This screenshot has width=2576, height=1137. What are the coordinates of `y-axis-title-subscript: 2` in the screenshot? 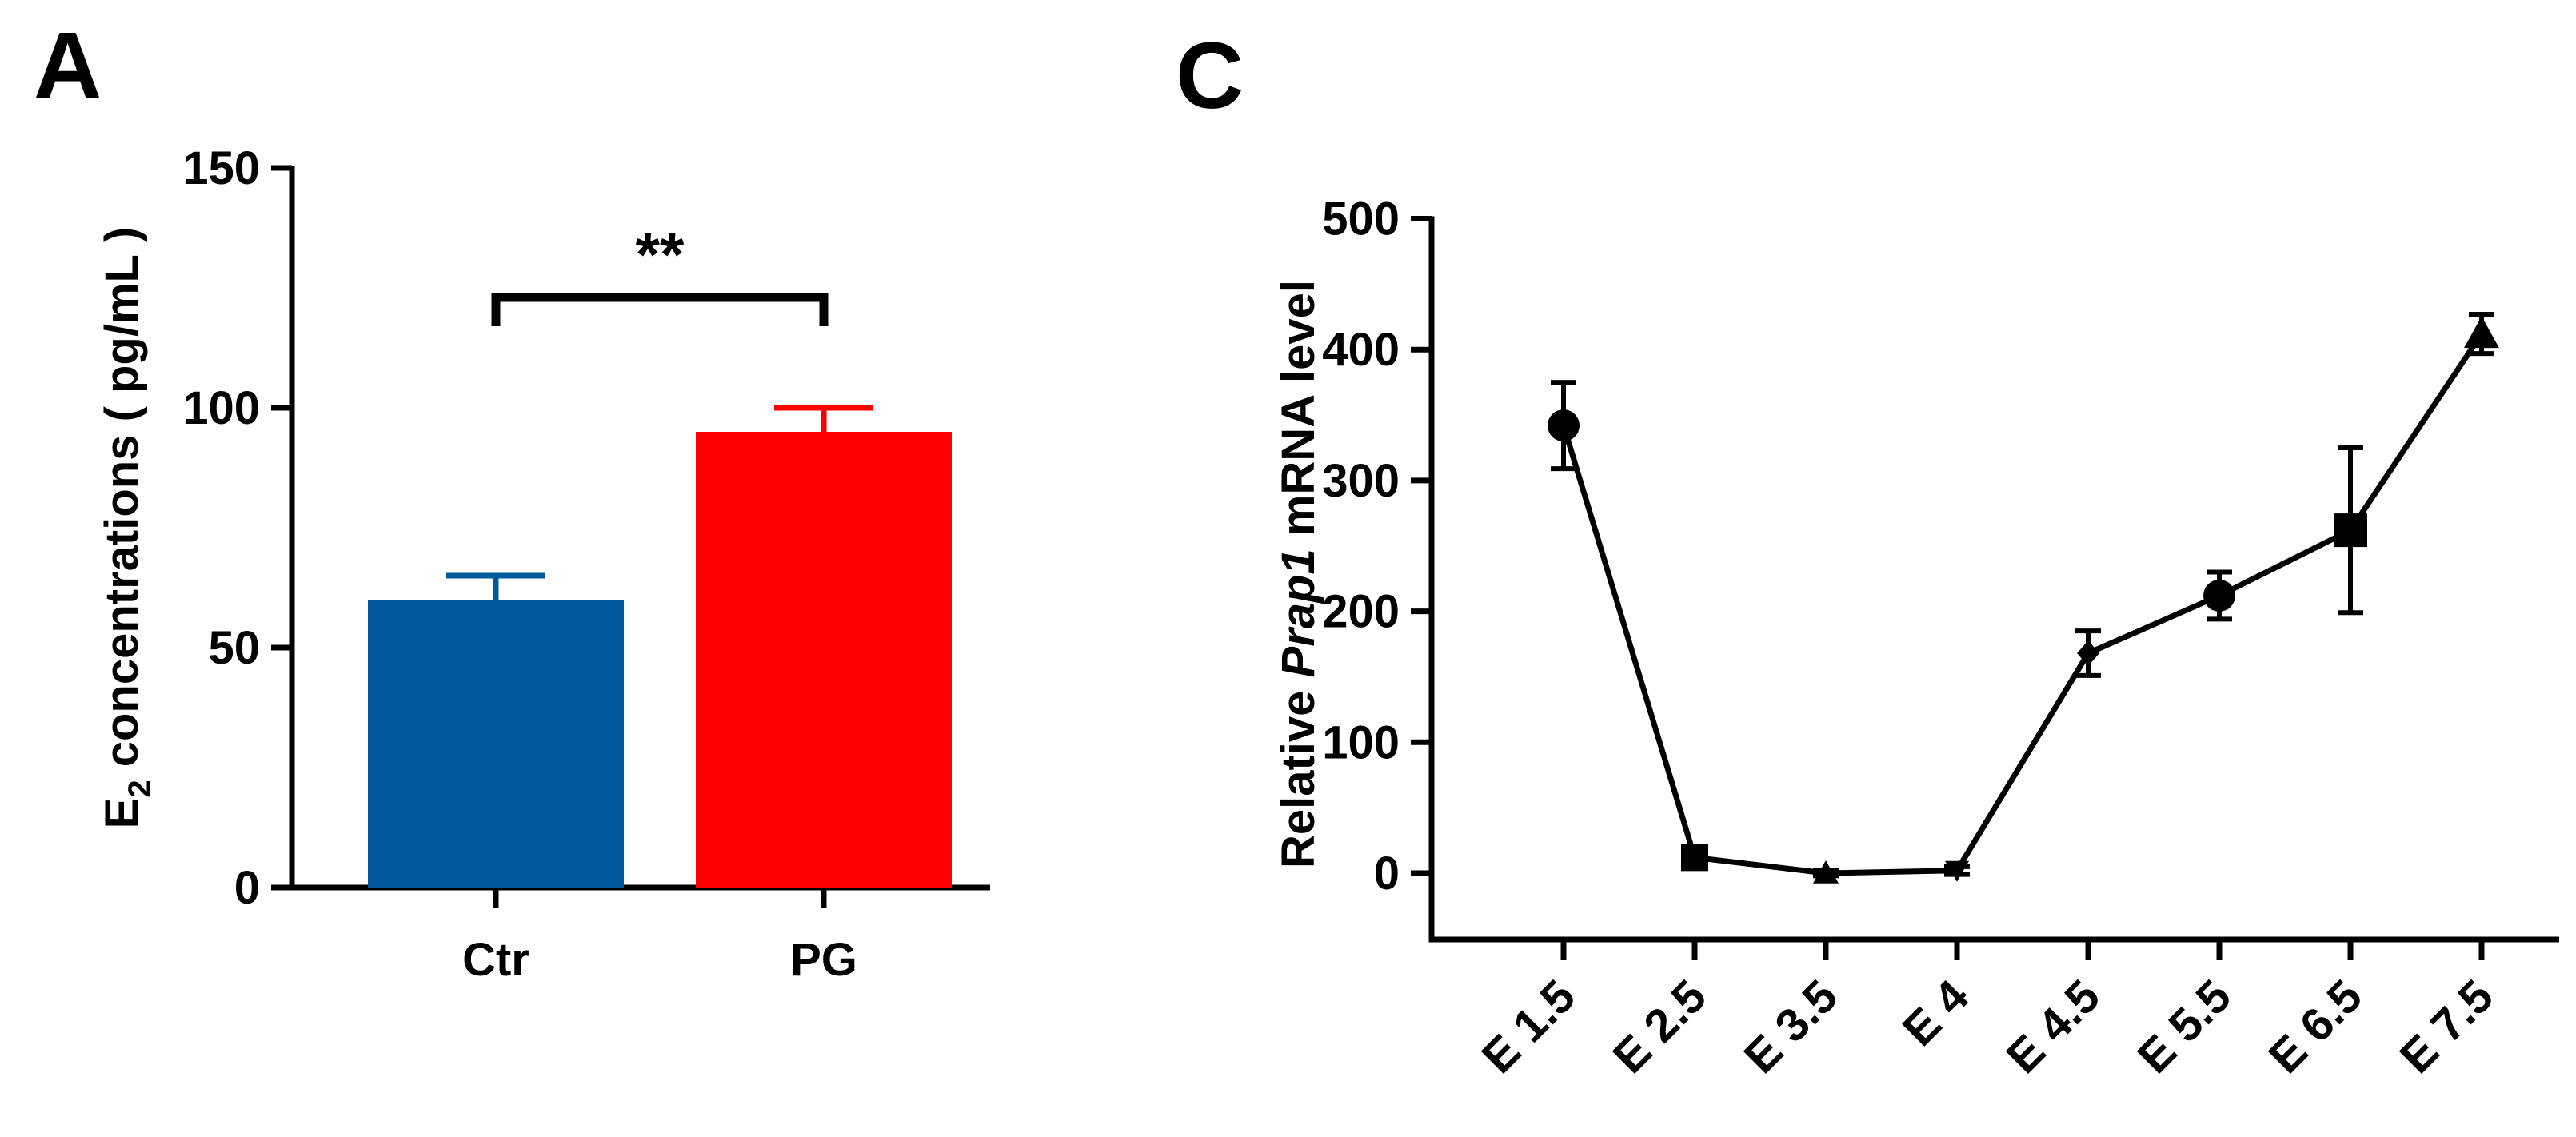 It's located at (140, 789).